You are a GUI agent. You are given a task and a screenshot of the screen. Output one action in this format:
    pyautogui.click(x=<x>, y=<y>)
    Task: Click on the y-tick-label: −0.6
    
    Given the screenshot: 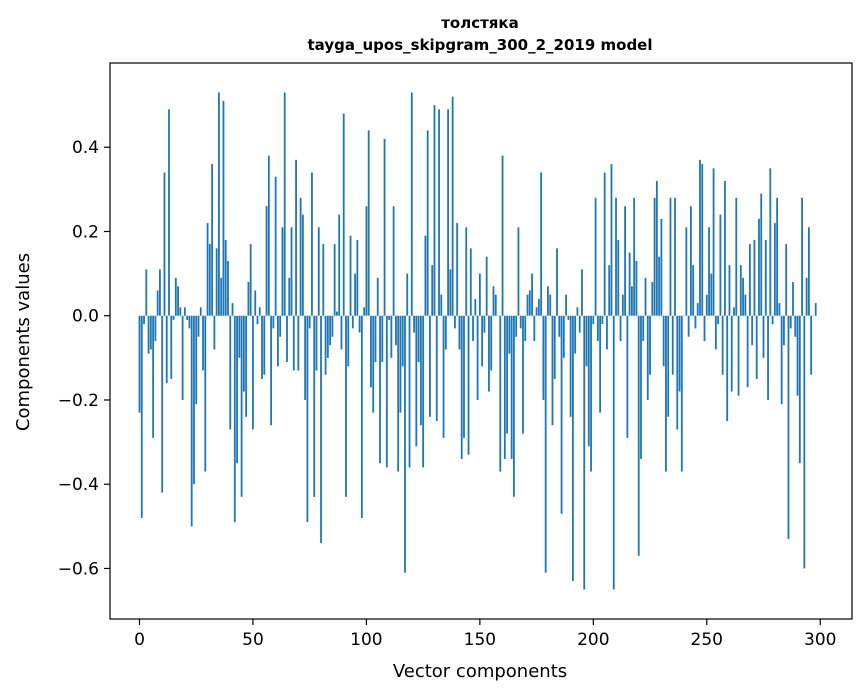 What is the action you would take?
    pyautogui.click(x=78, y=569)
    